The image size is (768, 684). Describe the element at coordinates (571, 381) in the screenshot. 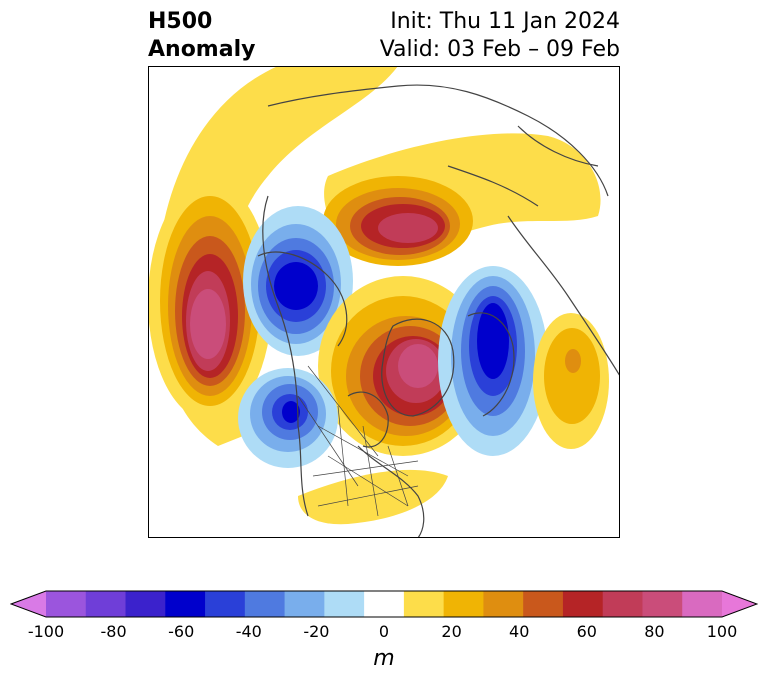

I see `anomaly-asia-positive` at that location.